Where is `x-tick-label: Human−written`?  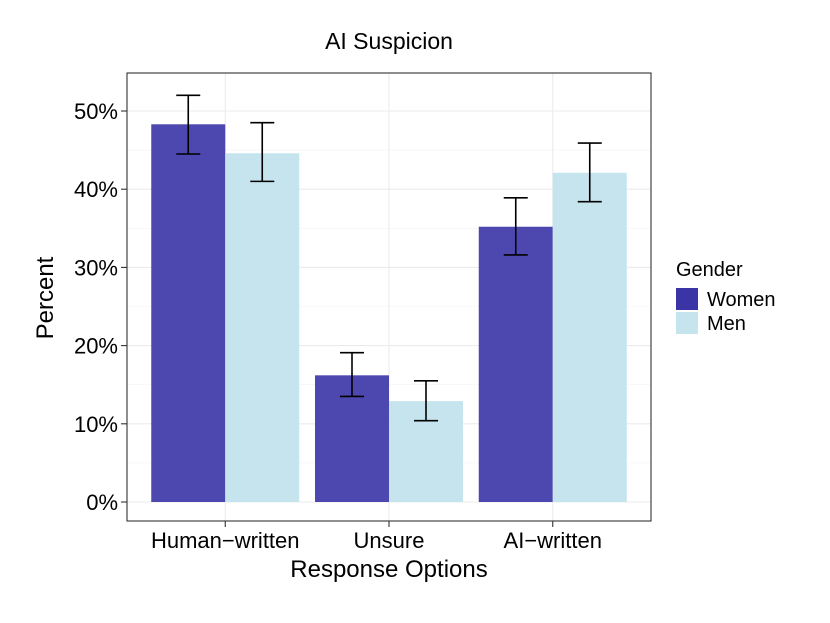
x-tick-label: Human−written is located at coordinates (225, 540).